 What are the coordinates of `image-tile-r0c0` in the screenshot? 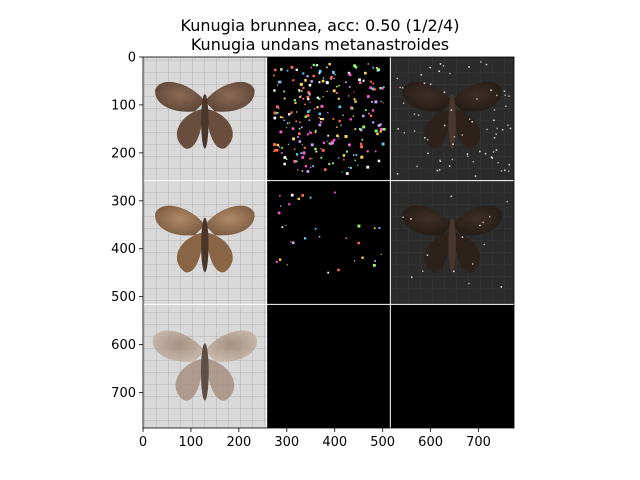 It's located at (205, 119).